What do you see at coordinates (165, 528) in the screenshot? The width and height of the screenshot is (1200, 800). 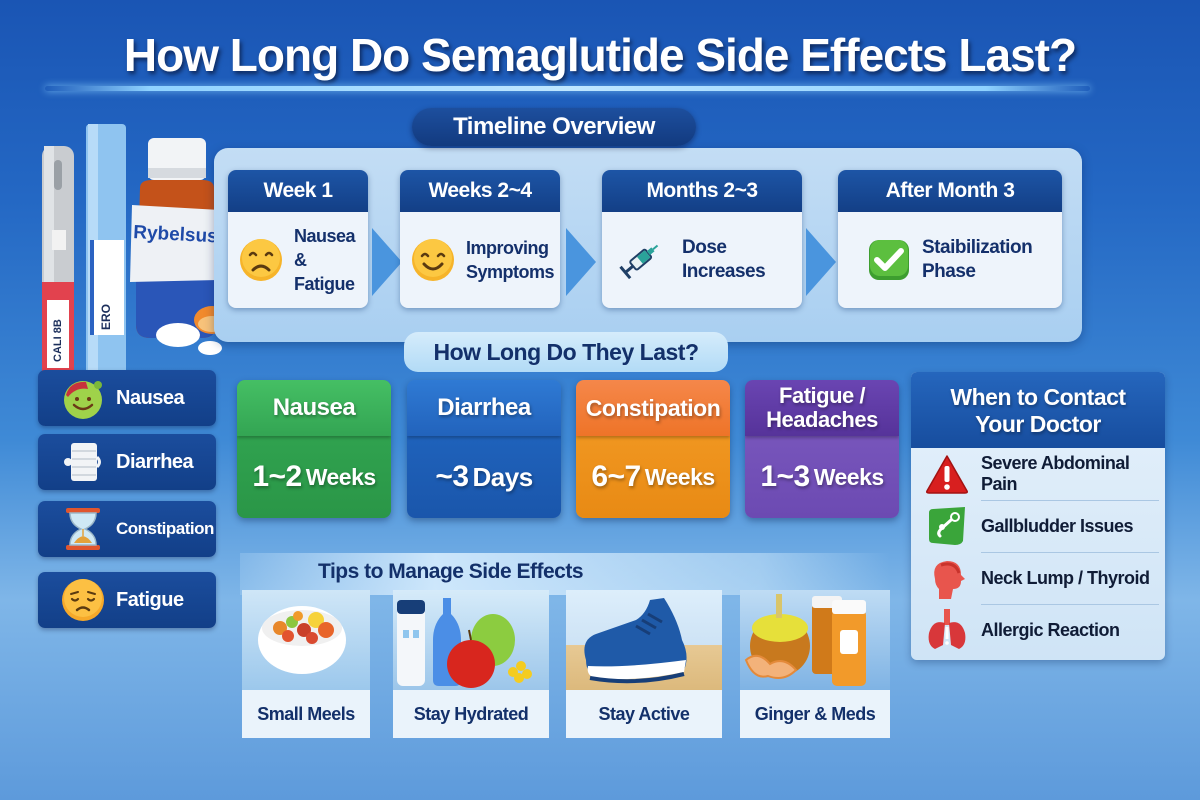 I see `side-effect-label: Constipation` at bounding box center [165, 528].